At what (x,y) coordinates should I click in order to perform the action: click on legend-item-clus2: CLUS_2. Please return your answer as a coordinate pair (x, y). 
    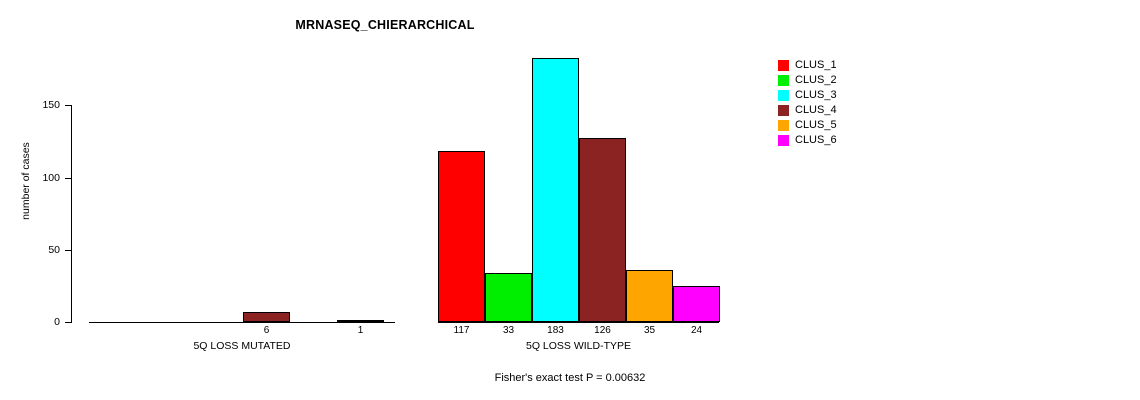
    Looking at the image, I should click on (853, 80).